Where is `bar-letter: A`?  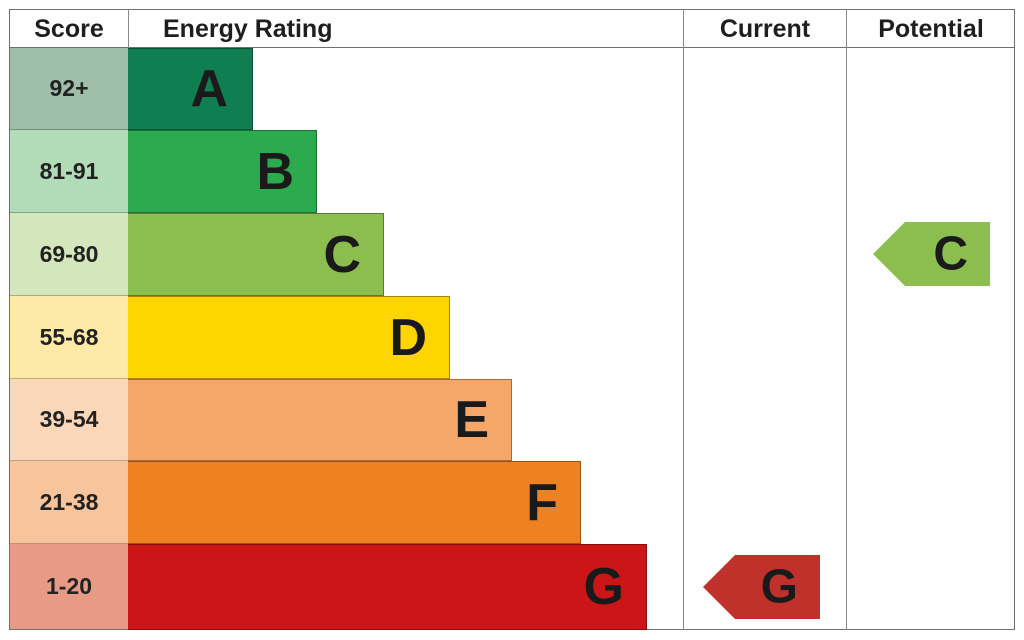 bar-letter: A is located at coordinates (209, 89).